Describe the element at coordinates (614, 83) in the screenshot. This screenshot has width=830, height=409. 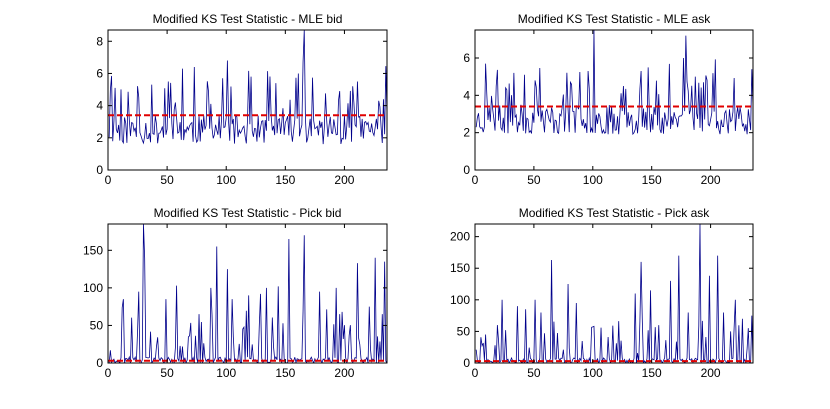
I see `series-line-mle-ask` at that location.